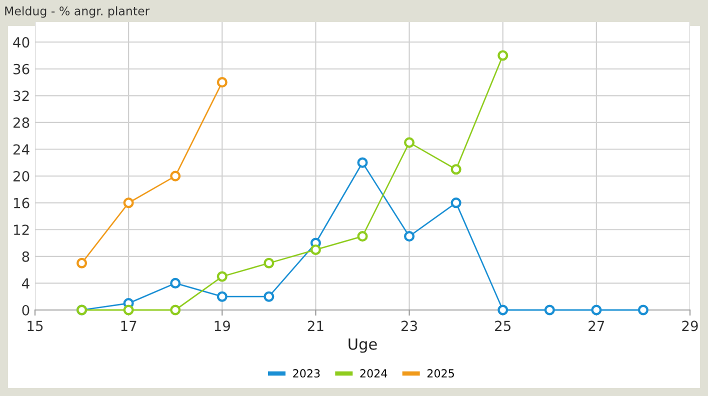 This screenshot has width=708, height=396. Describe the element at coordinates (440, 373) in the screenshot. I see `legend-label: 2025` at that location.